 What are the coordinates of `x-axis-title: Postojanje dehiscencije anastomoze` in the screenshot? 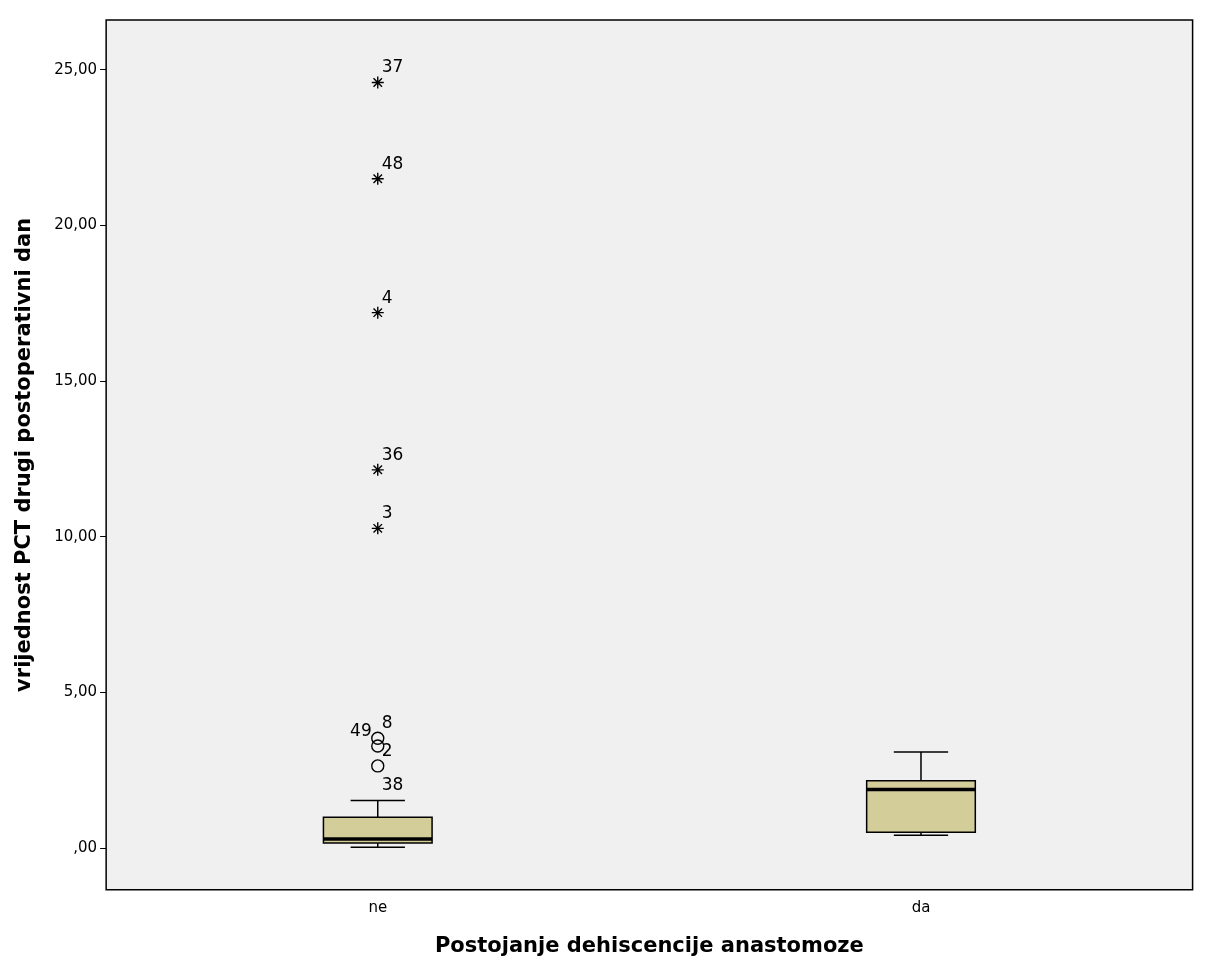 It's located at (649, 944).